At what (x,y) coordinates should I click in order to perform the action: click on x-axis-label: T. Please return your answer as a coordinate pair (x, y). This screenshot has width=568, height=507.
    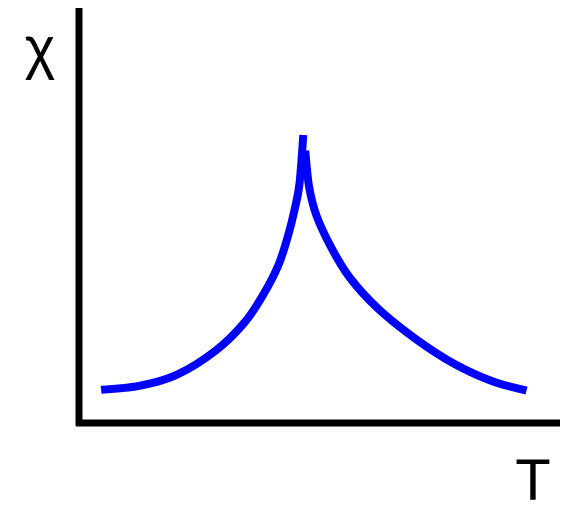
    Looking at the image, I should click on (532, 477).